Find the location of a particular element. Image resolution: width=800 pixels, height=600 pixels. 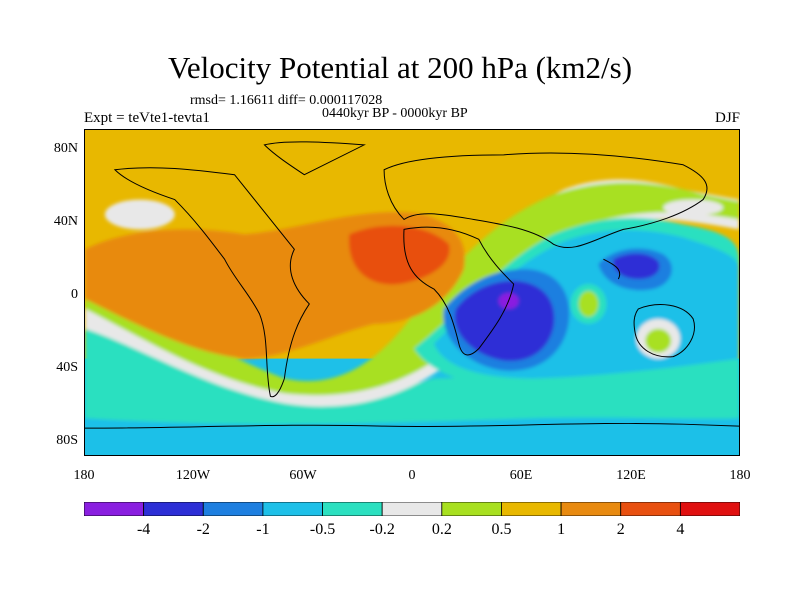

colorbar is located at coordinates (412, 509).